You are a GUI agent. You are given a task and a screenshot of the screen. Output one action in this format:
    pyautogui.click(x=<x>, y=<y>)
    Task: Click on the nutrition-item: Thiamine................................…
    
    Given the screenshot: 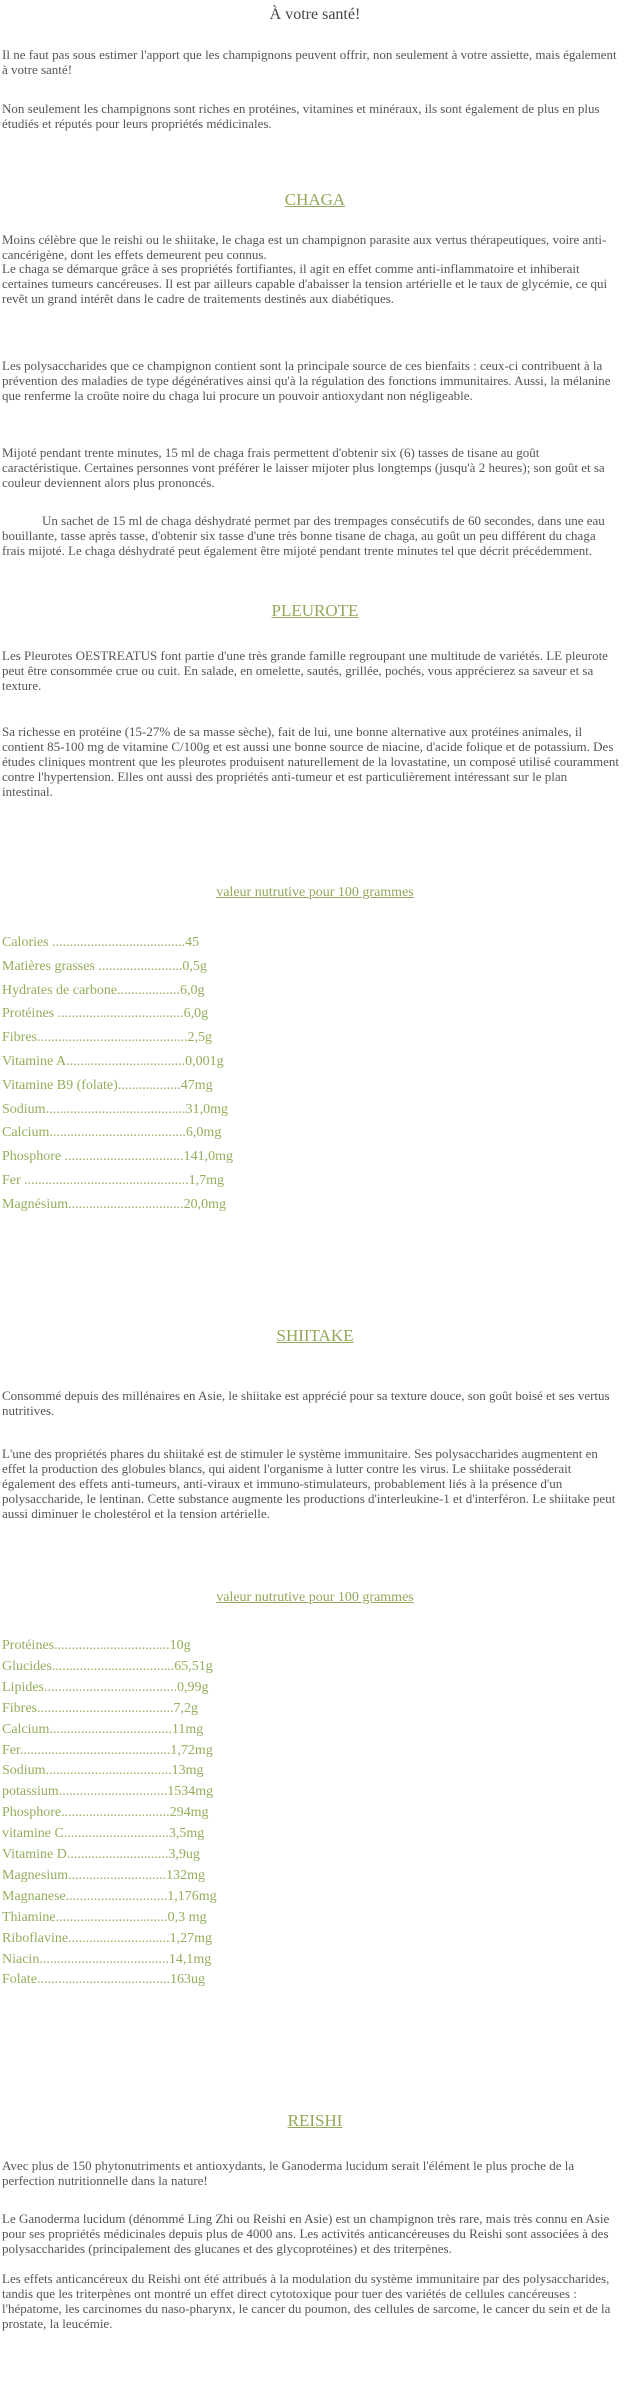 What is the action you would take?
    pyautogui.click(x=104, y=1917)
    